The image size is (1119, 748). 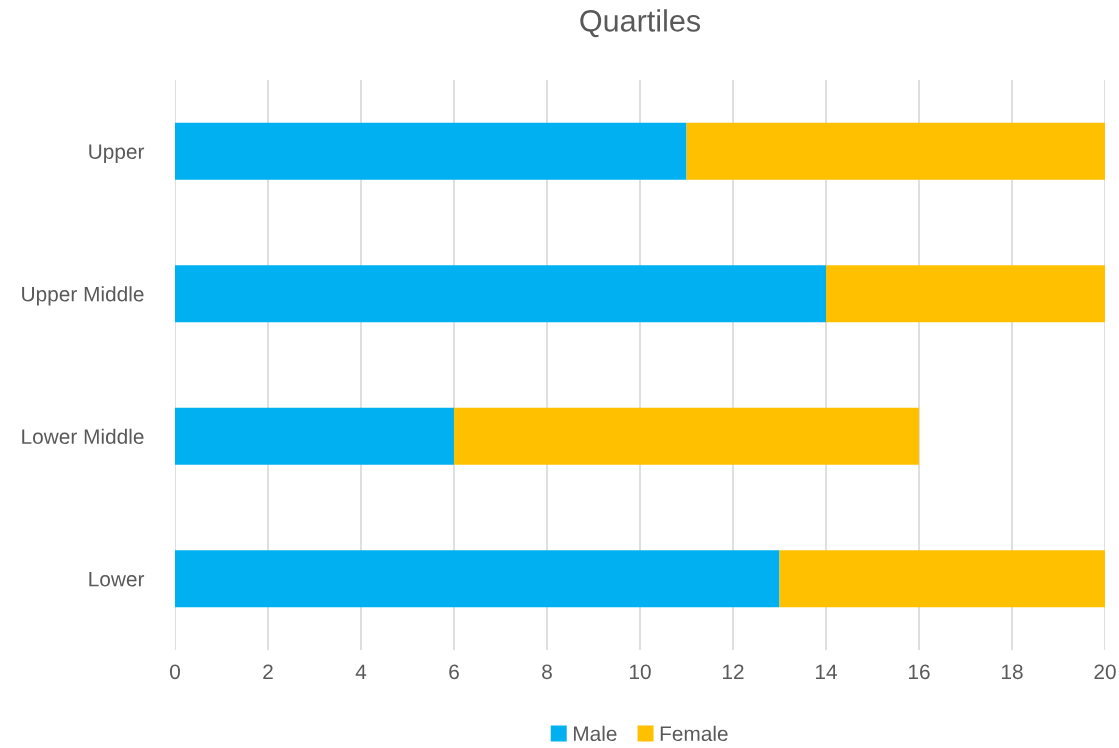 I want to click on x-tick-label: 6, so click(x=454, y=672).